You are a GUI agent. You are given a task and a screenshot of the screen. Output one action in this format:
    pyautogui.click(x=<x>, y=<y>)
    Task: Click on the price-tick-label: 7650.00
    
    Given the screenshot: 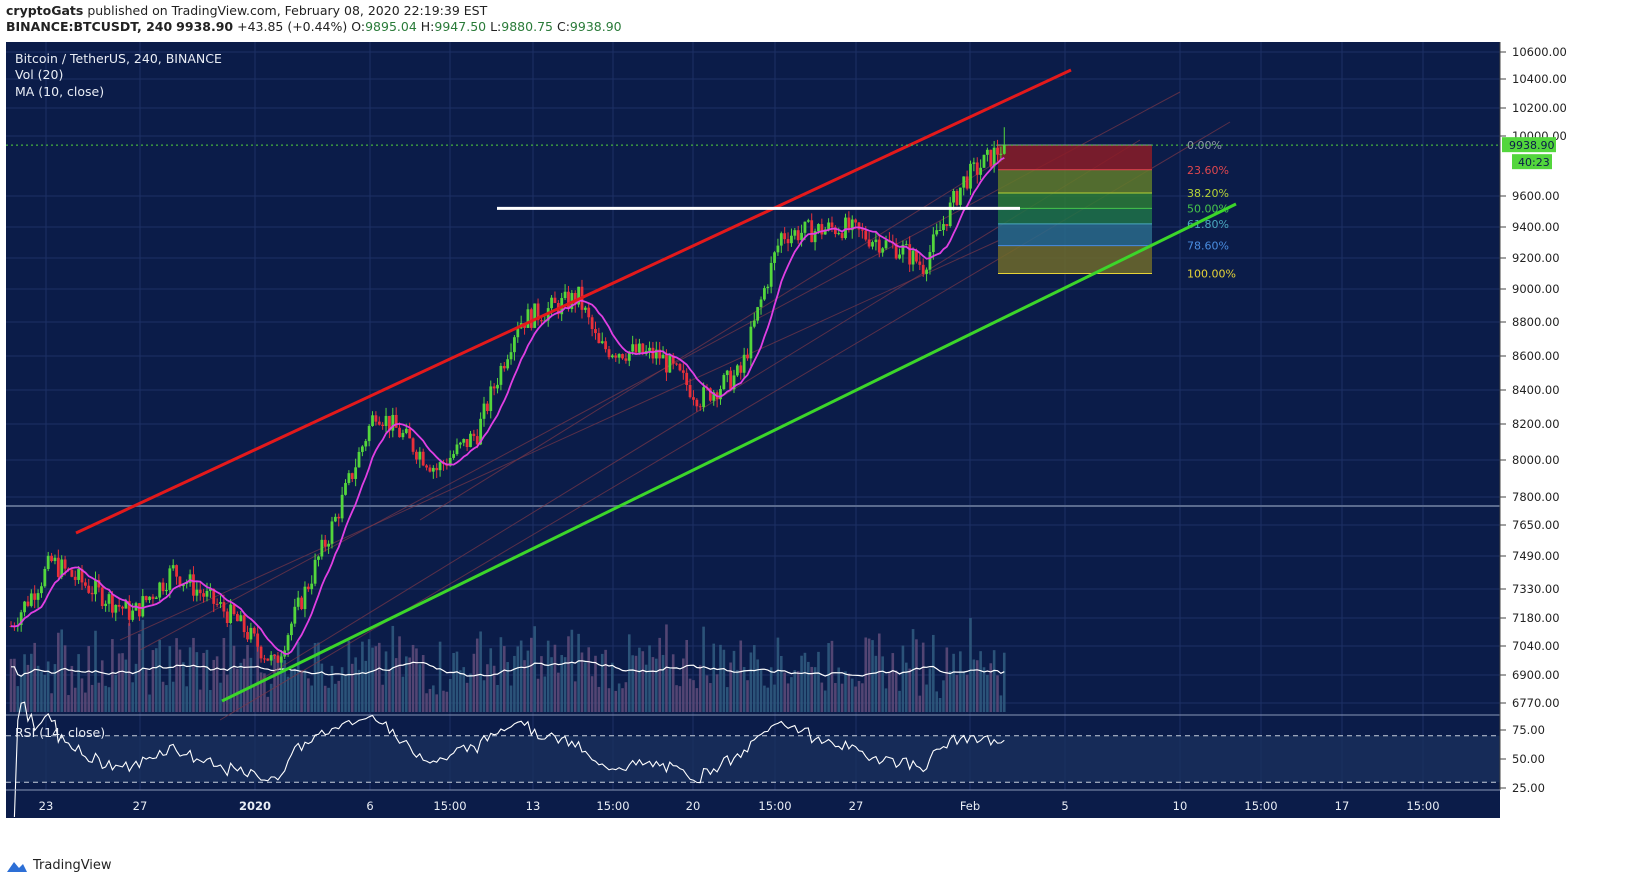 What is the action you would take?
    pyautogui.click(x=1536, y=525)
    